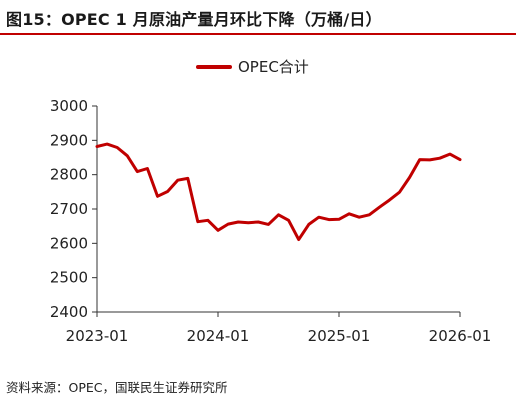 This screenshot has width=516, height=401. Describe the element at coordinates (69, 106) in the screenshot. I see `y-tick-label: 3000` at that location.